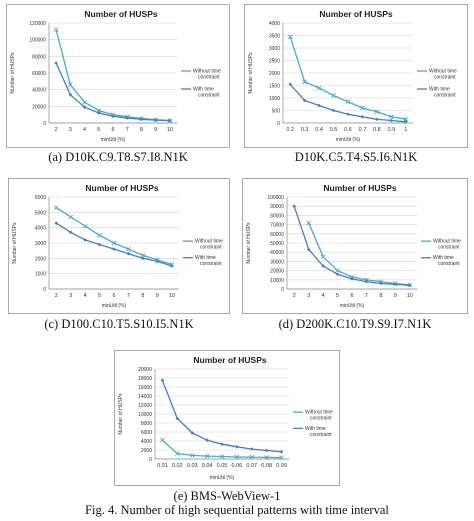 This screenshot has width=474, height=521. What do you see at coordinates (146, 424) in the screenshot?
I see `y-tick-label: 8000` at bounding box center [146, 424].